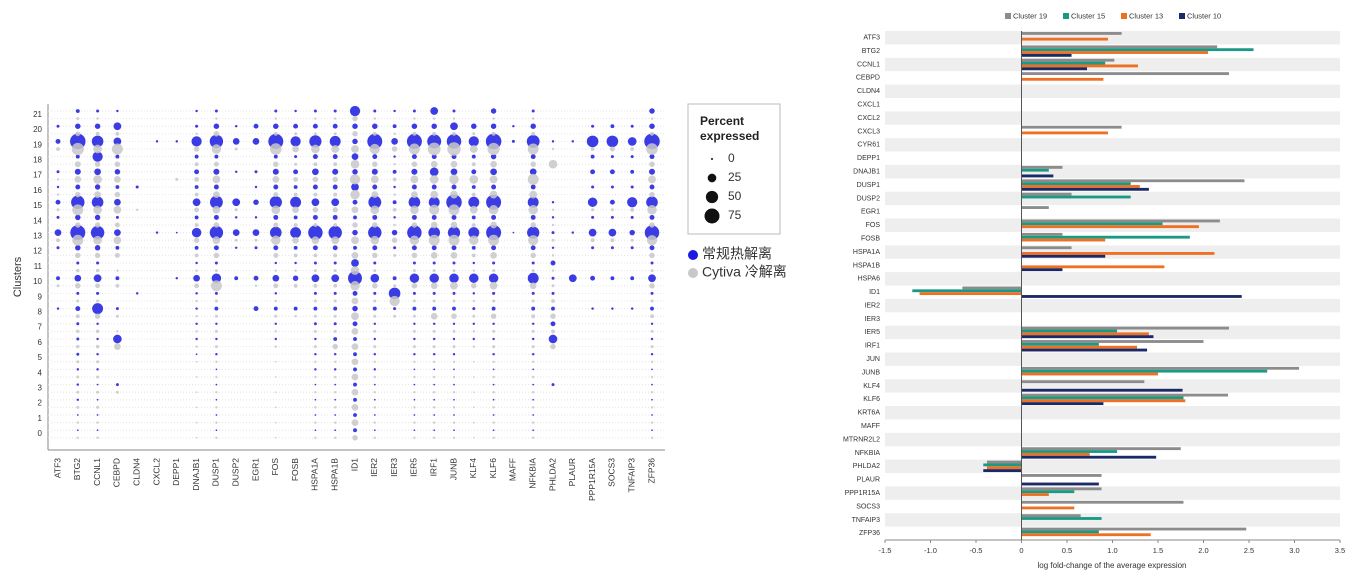  Describe the element at coordinates (37, 175) in the screenshot. I see `y-tick-label: 17` at that location.